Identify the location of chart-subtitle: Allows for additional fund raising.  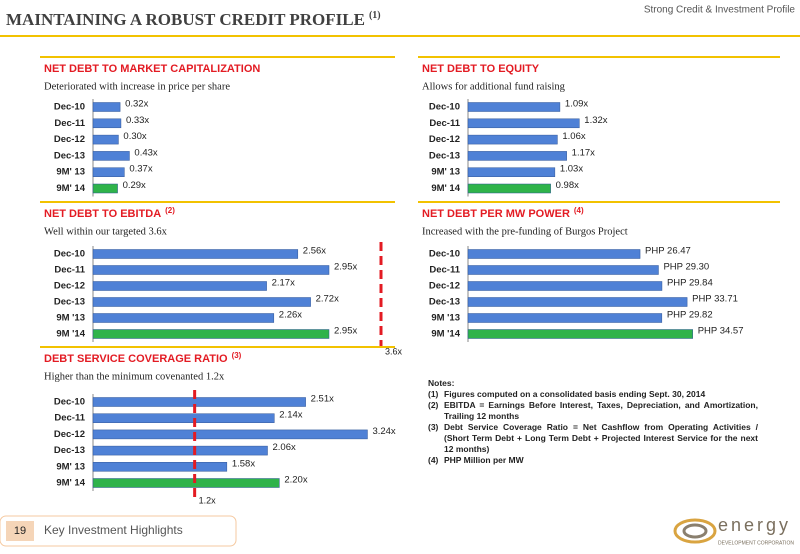
(494, 86).